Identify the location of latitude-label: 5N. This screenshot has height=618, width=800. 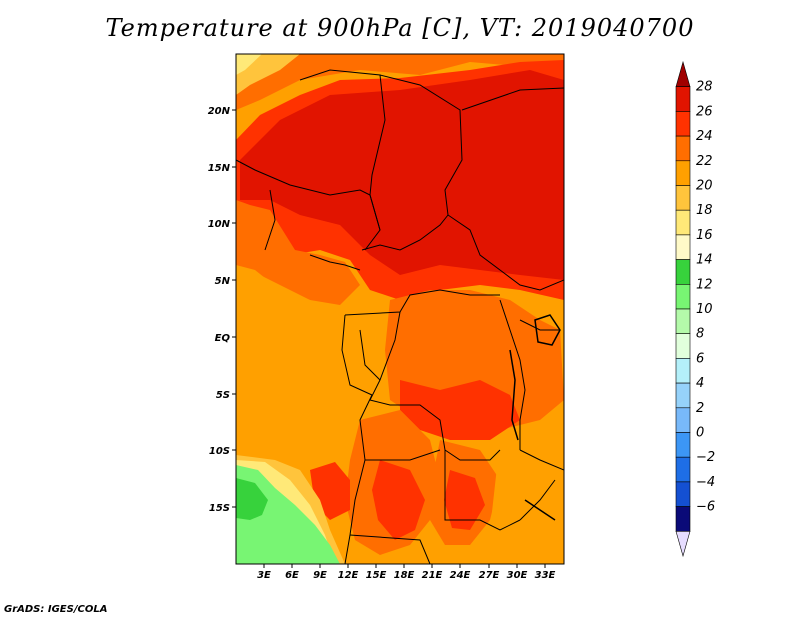
(223, 281).